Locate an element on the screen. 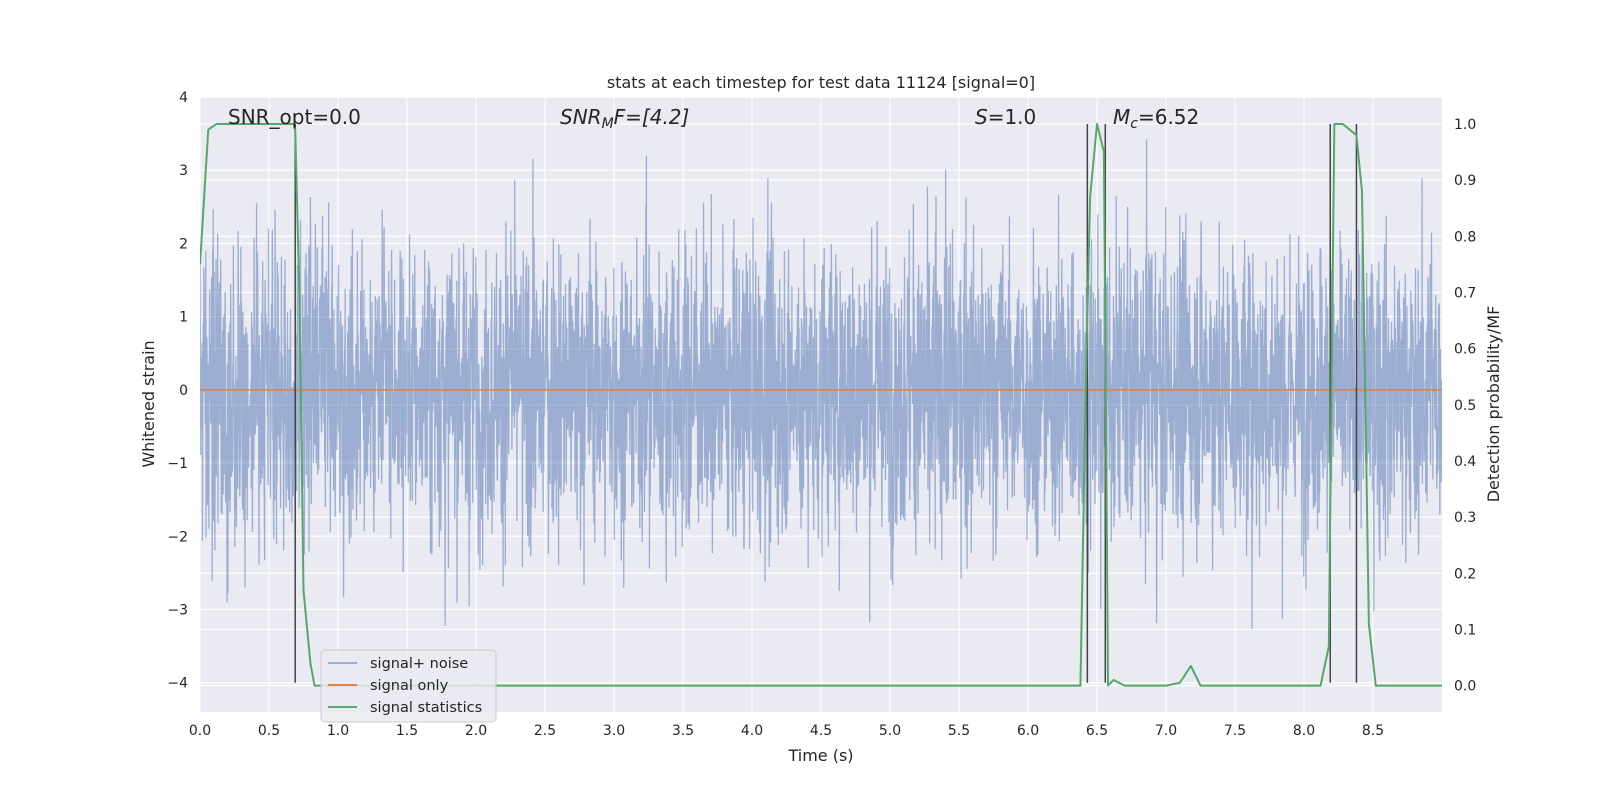 The width and height of the screenshot is (1600, 800). y-right-tick-label: 0.7 is located at coordinates (1465, 293).